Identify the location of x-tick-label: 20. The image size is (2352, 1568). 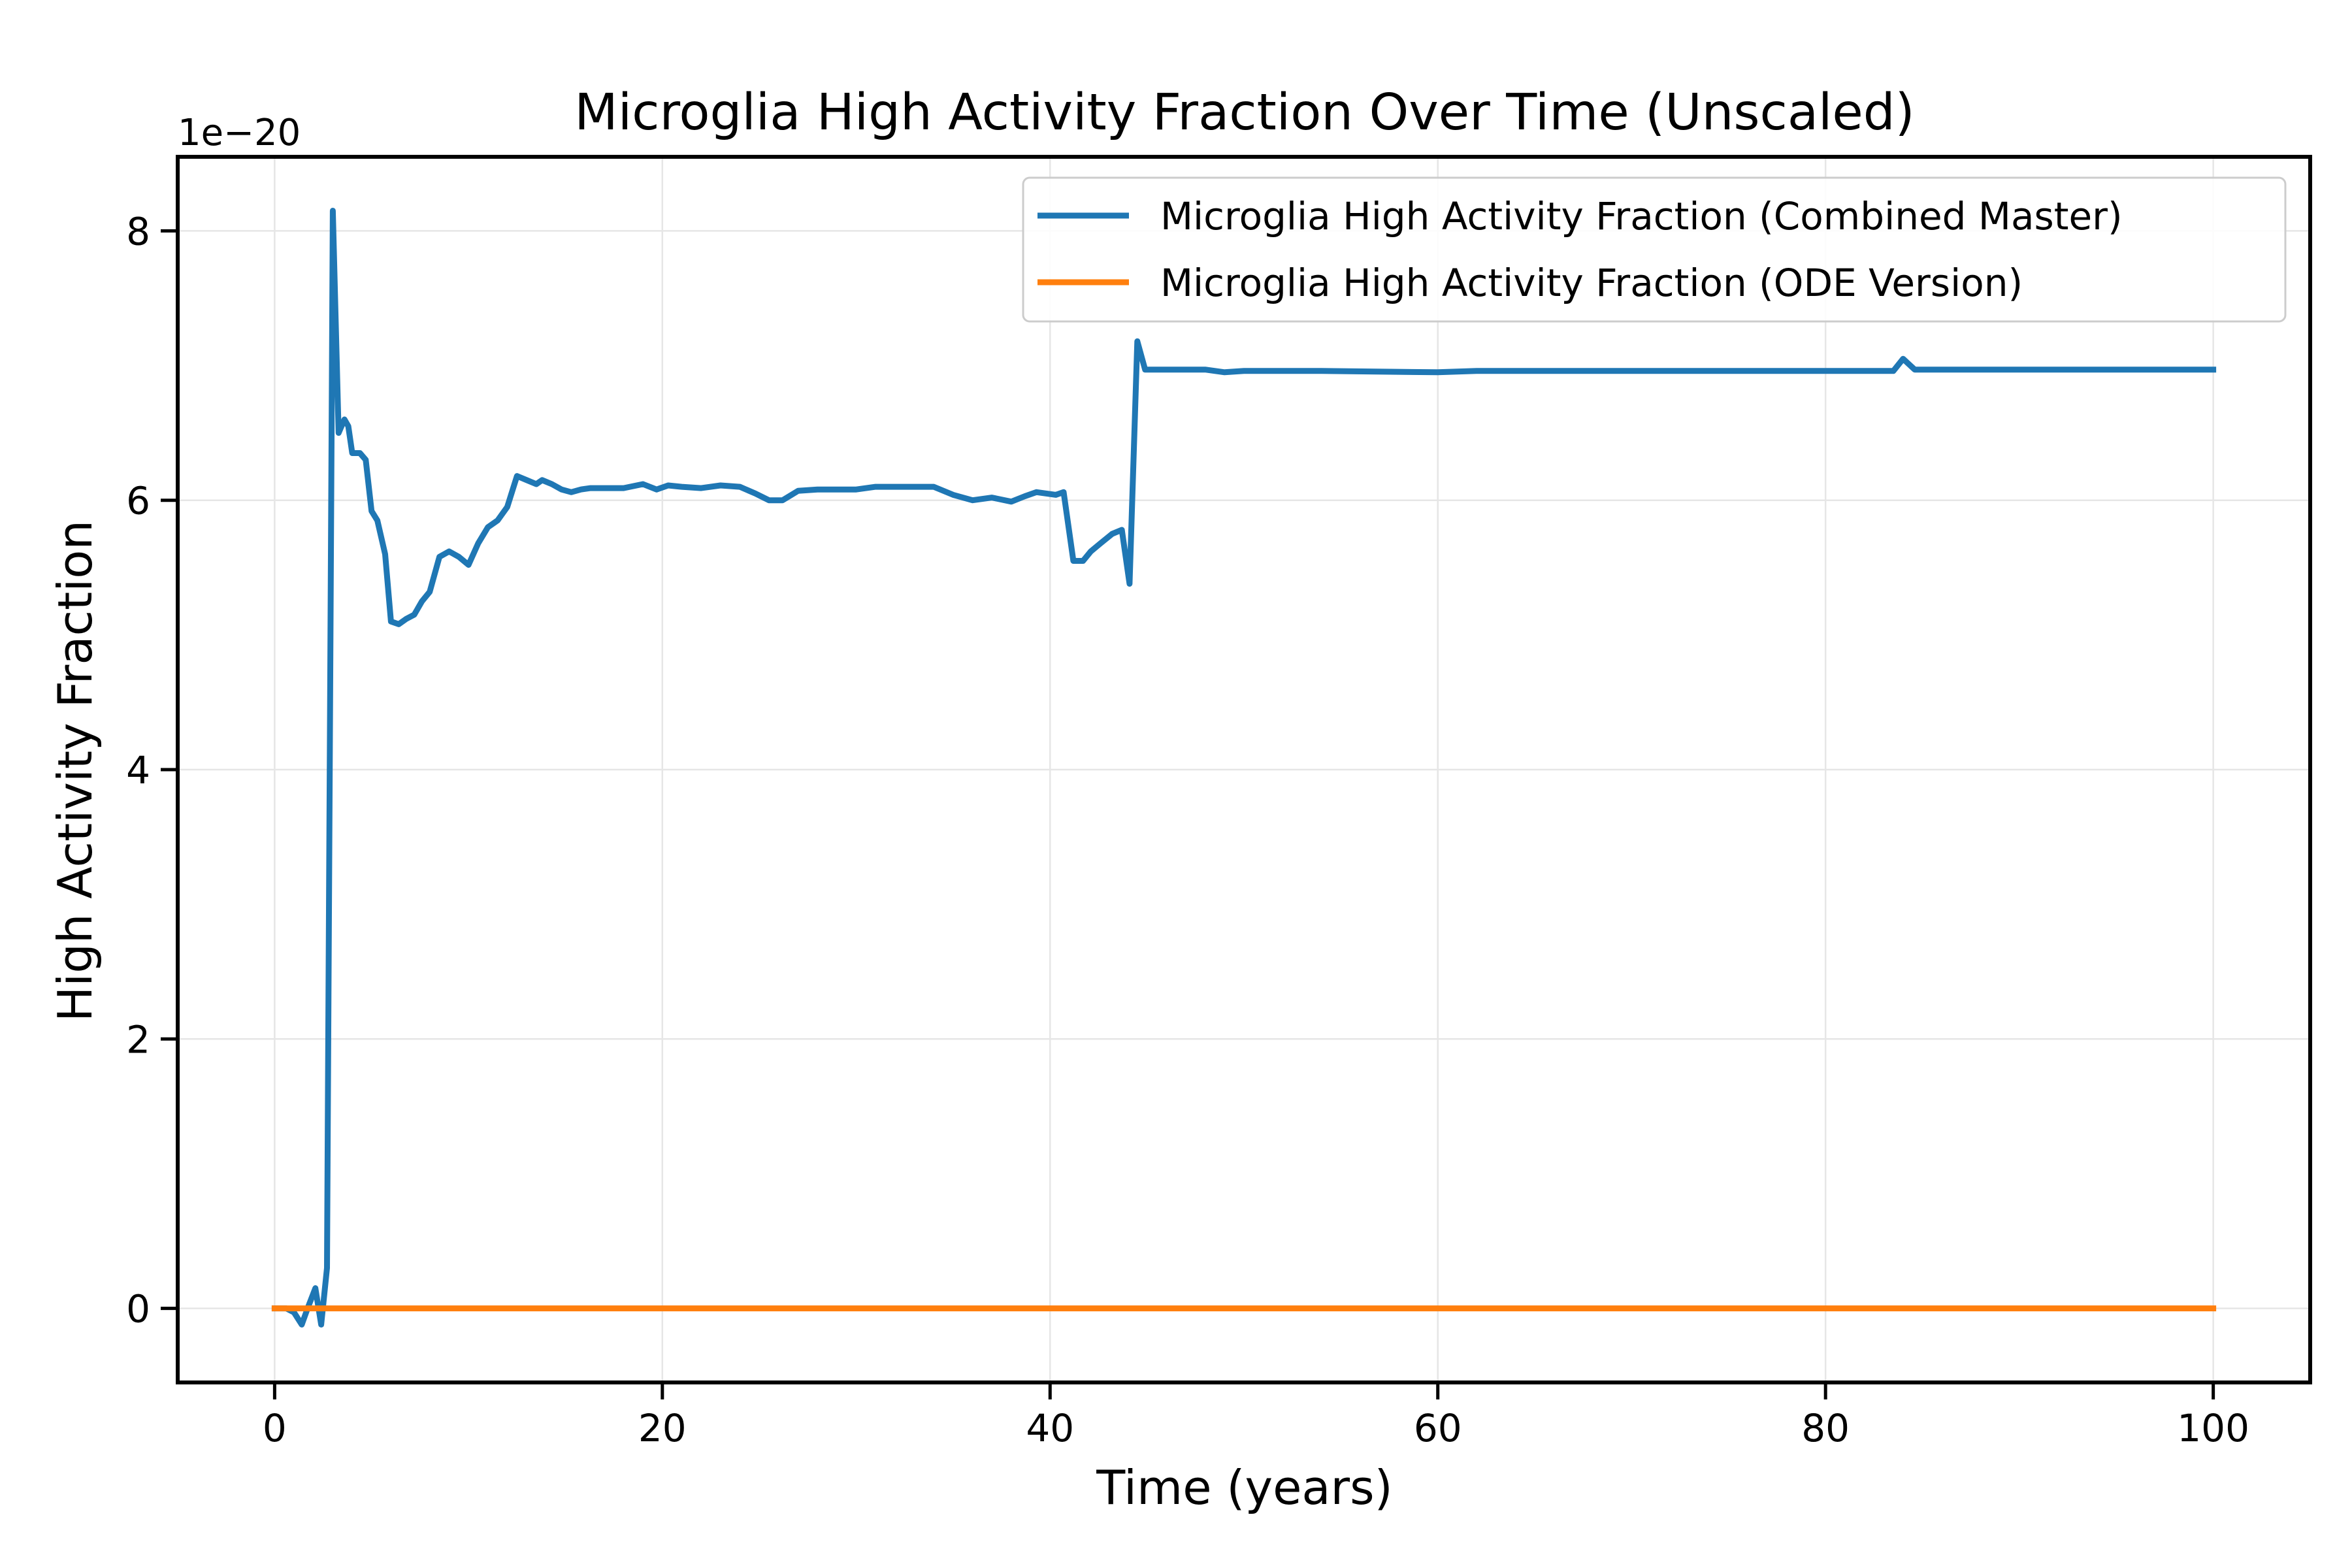
(662, 1428).